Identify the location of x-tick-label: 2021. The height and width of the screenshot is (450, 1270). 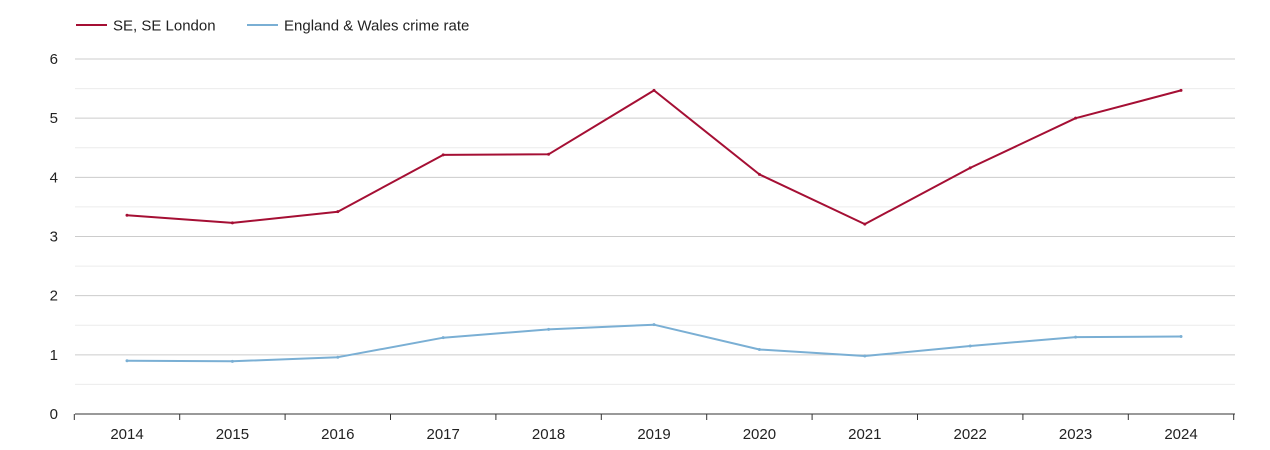
(864, 434).